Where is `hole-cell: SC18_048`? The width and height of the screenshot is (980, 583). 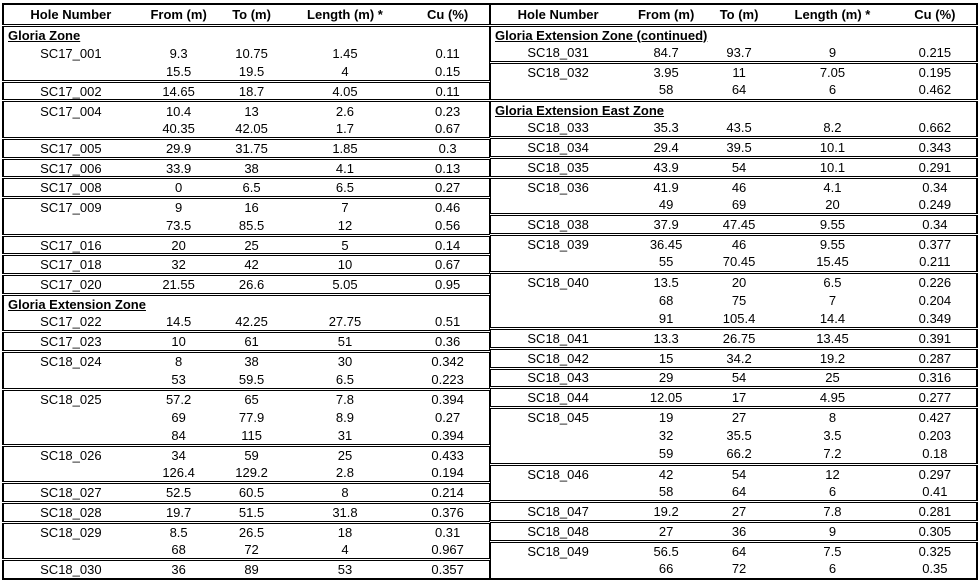 hole-cell: SC18_048 is located at coordinates (558, 530).